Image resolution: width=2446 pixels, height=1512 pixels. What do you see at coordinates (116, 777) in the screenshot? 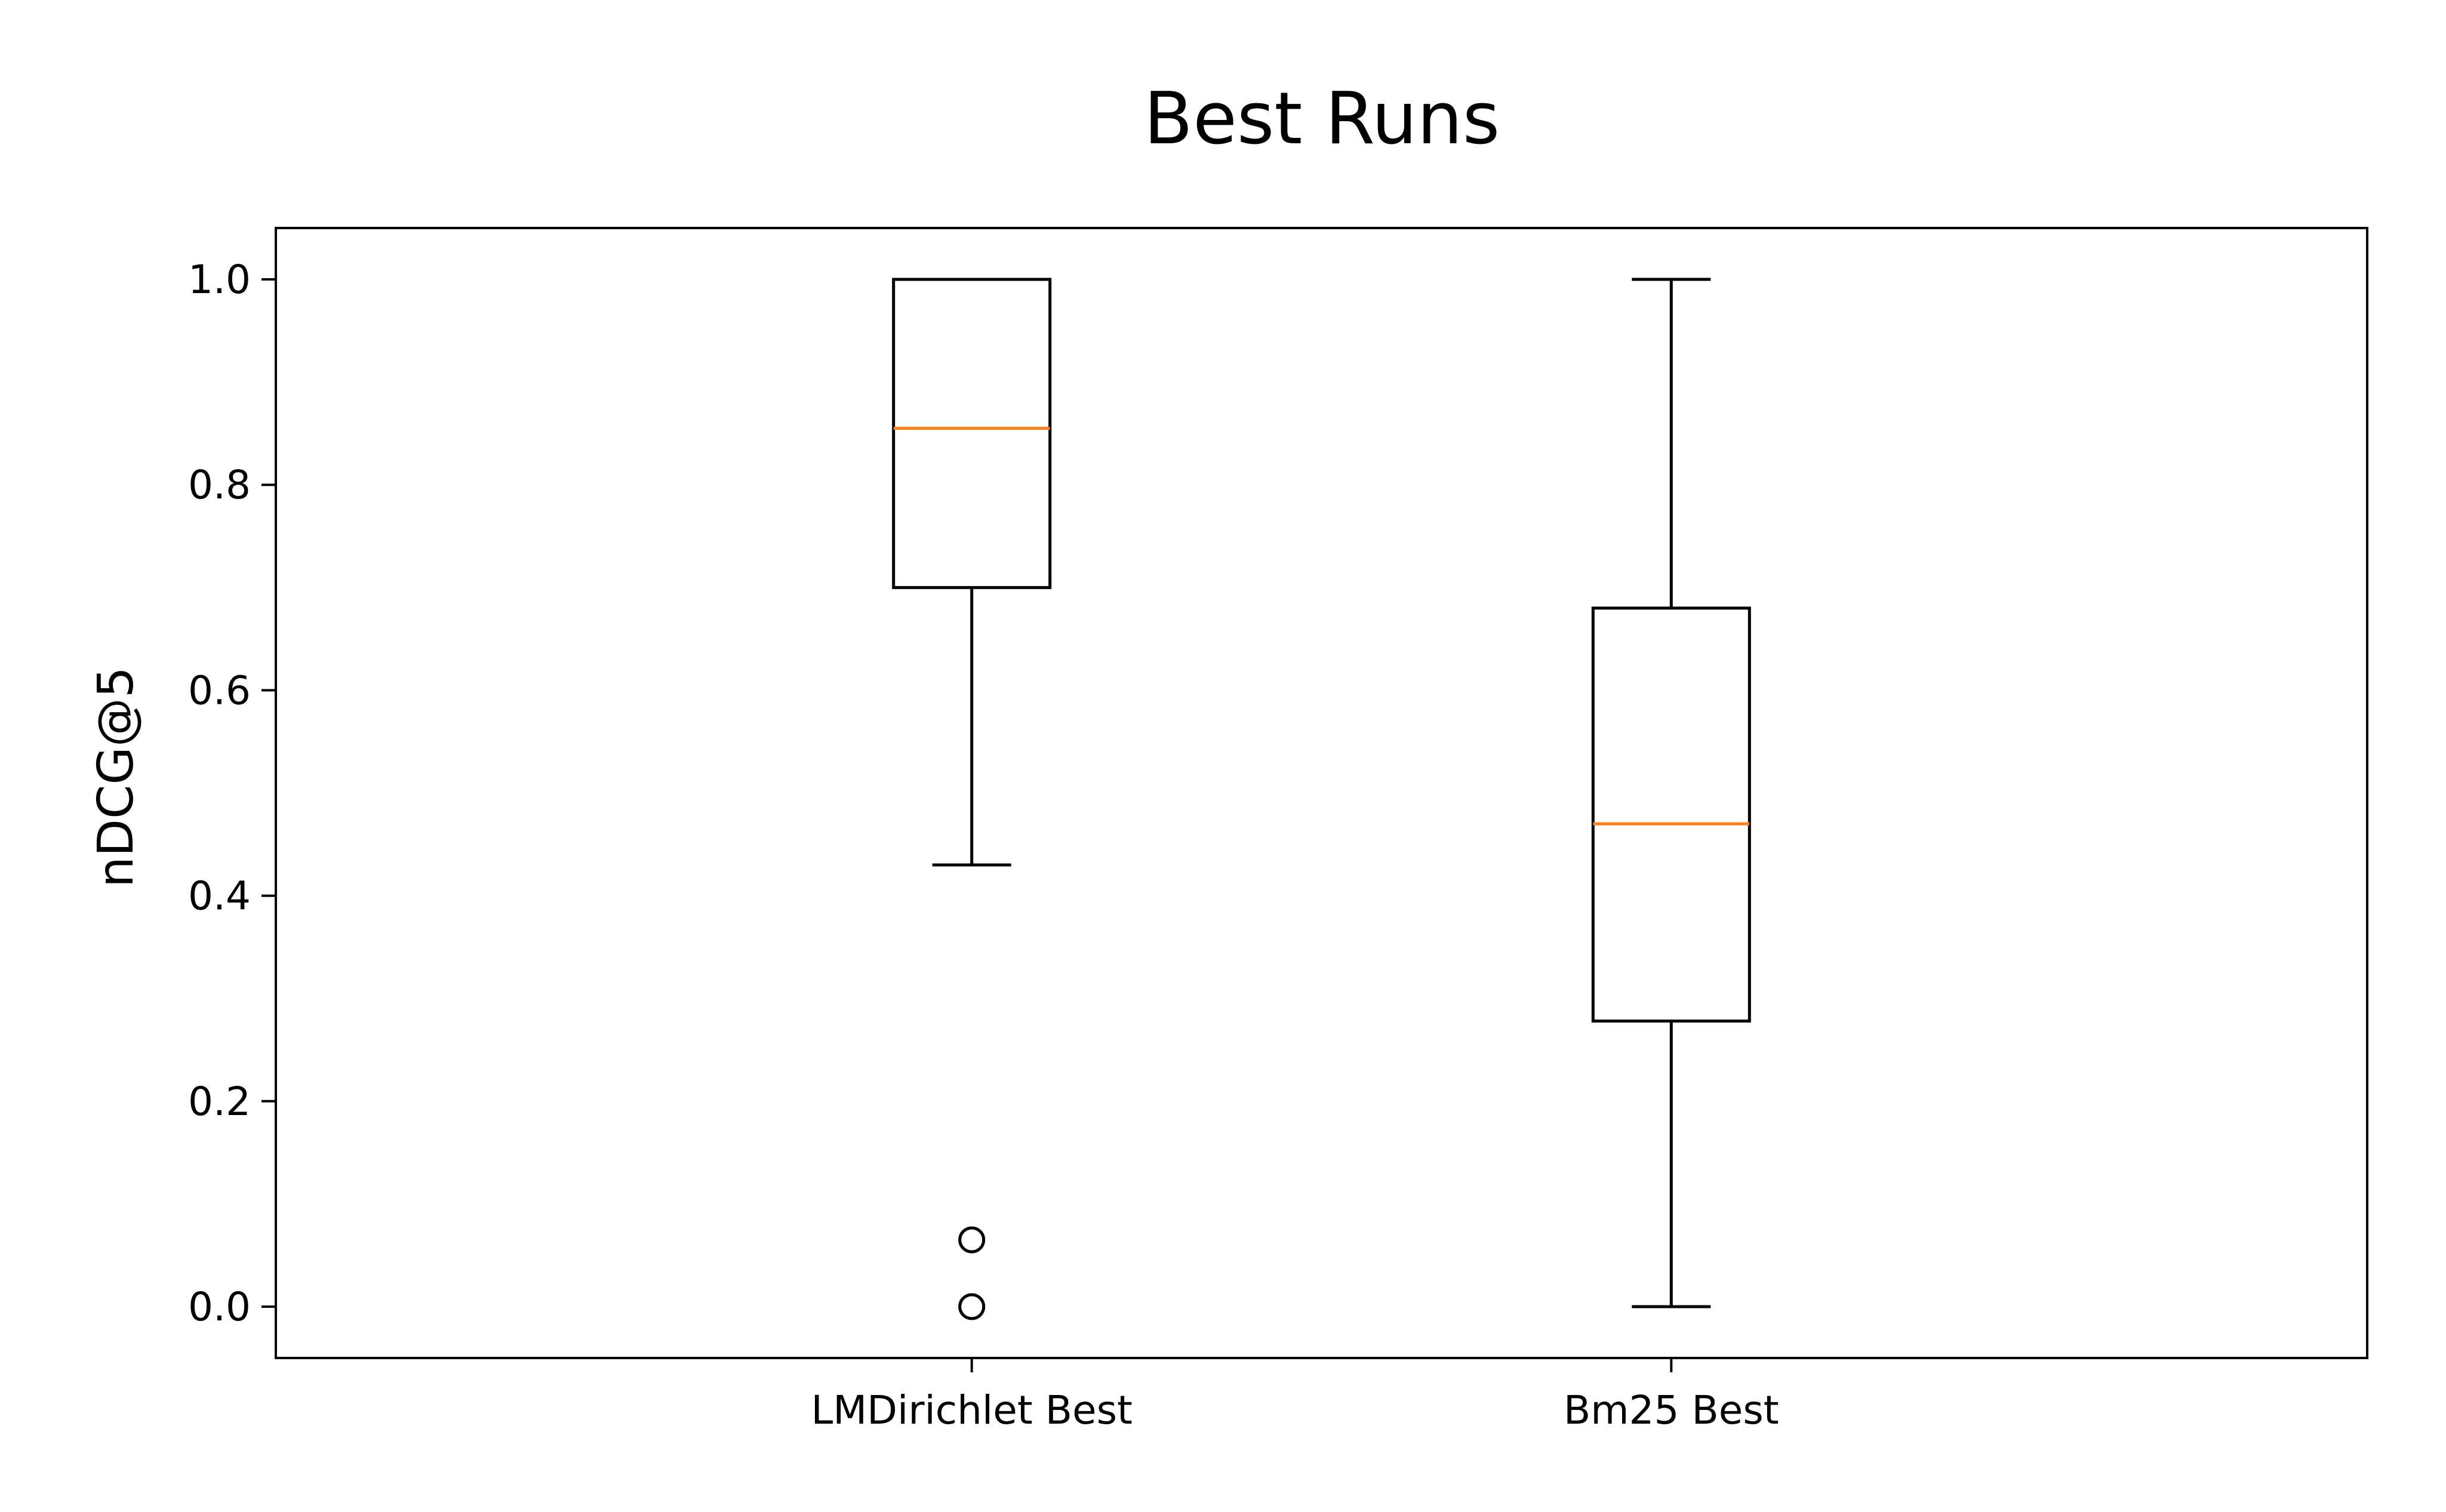
I see `y-axis-label: nDCG@5` at bounding box center [116, 777].